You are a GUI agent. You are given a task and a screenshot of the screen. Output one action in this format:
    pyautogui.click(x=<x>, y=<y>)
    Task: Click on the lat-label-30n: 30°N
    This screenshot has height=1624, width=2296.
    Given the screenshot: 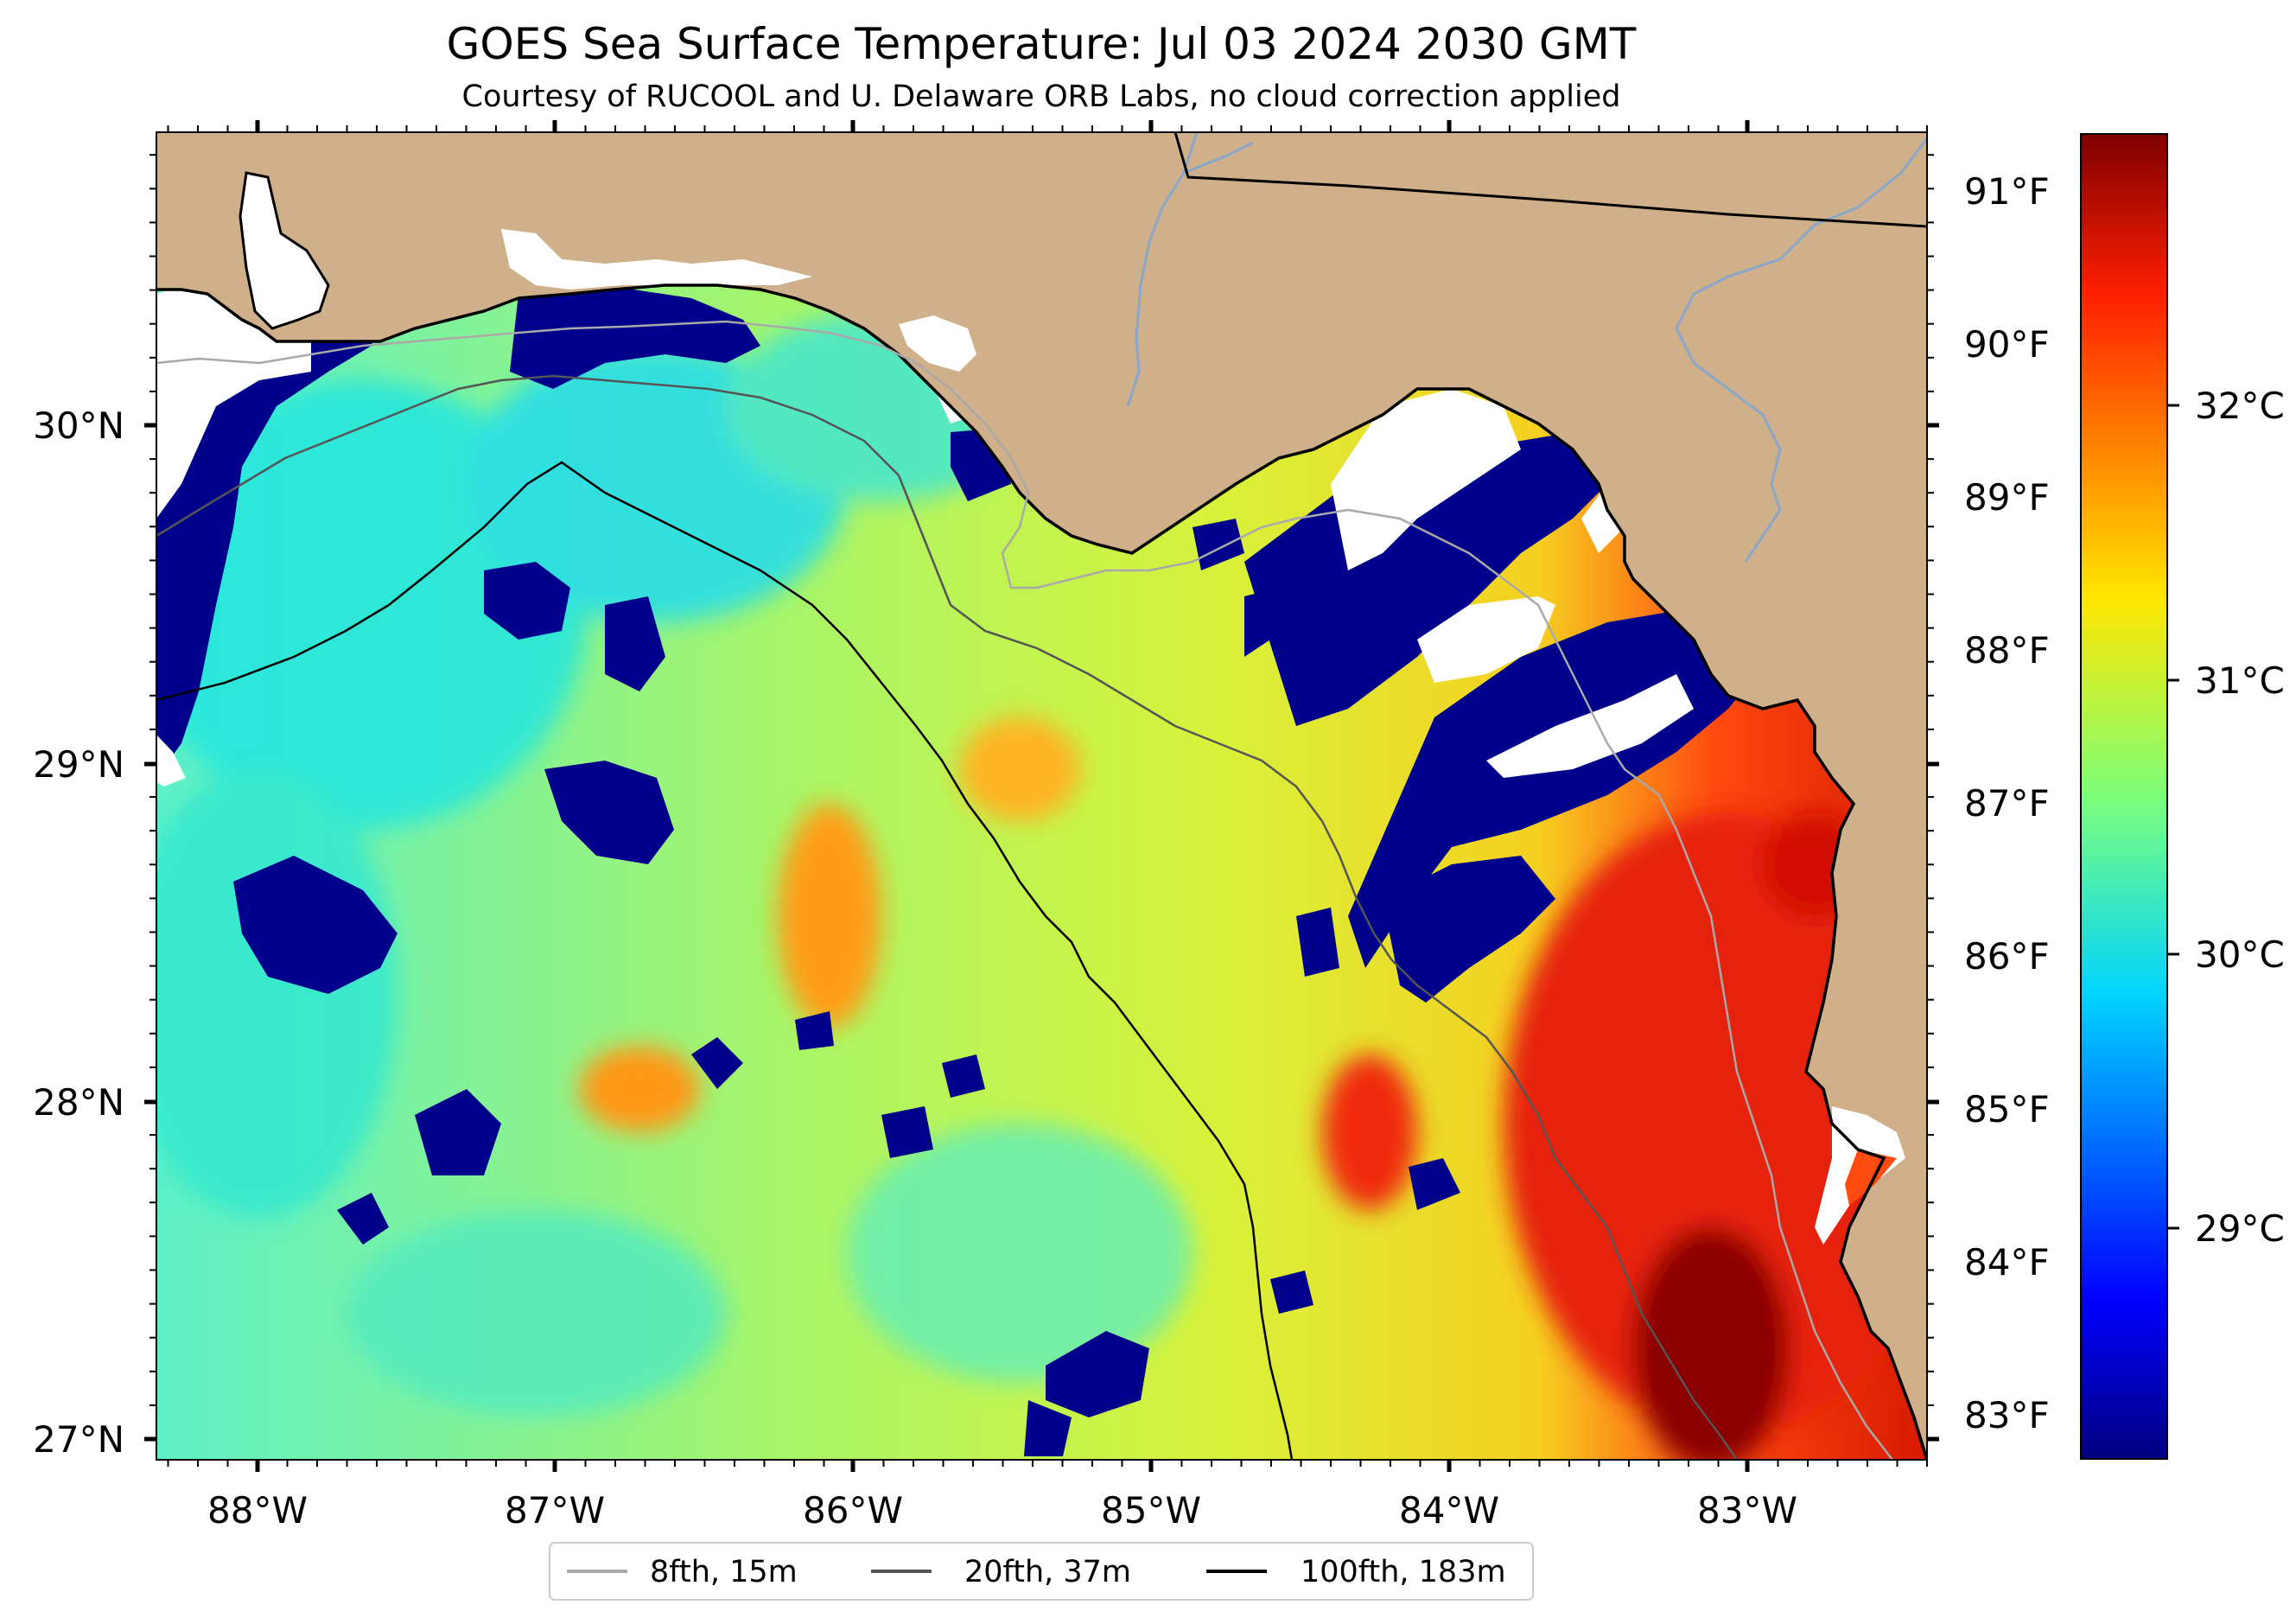 What is the action you would take?
    pyautogui.click(x=78, y=425)
    